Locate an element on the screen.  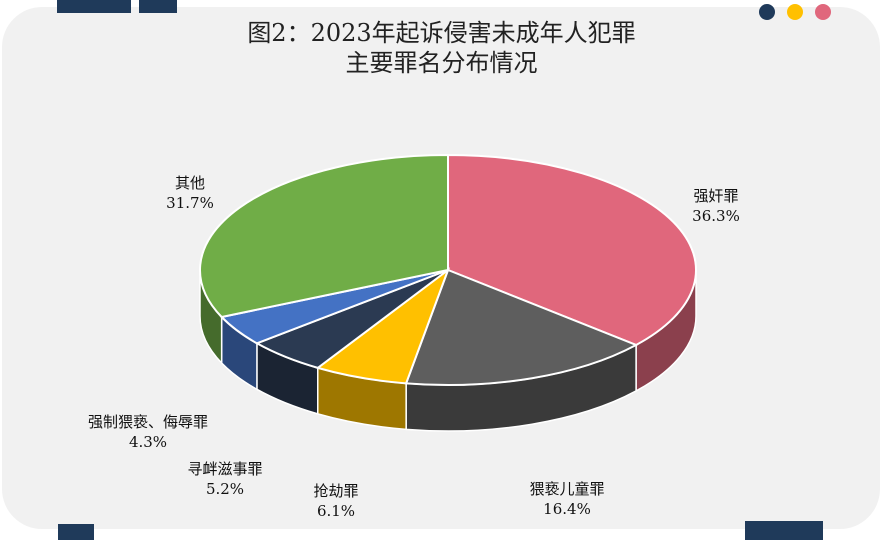
slice-label-provoking-trouble-name: 寻衅滋事罪 is located at coordinates (225, 469).